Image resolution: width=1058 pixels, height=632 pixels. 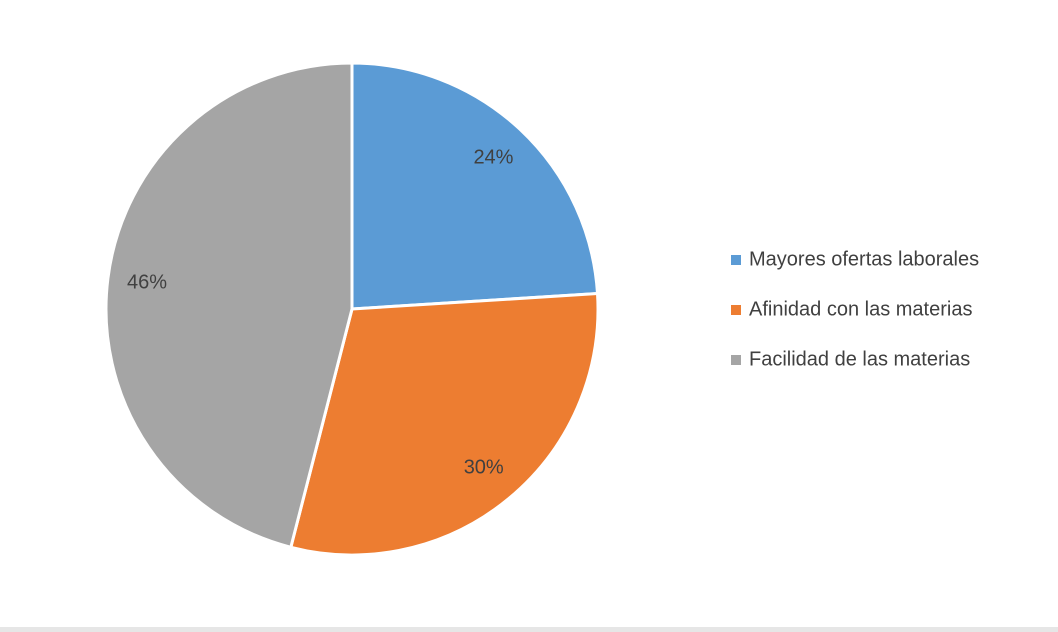 What do you see at coordinates (859, 359) in the screenshot?
I see `legend-label: Facilidad de las materias` at bounding box center [859, 359].